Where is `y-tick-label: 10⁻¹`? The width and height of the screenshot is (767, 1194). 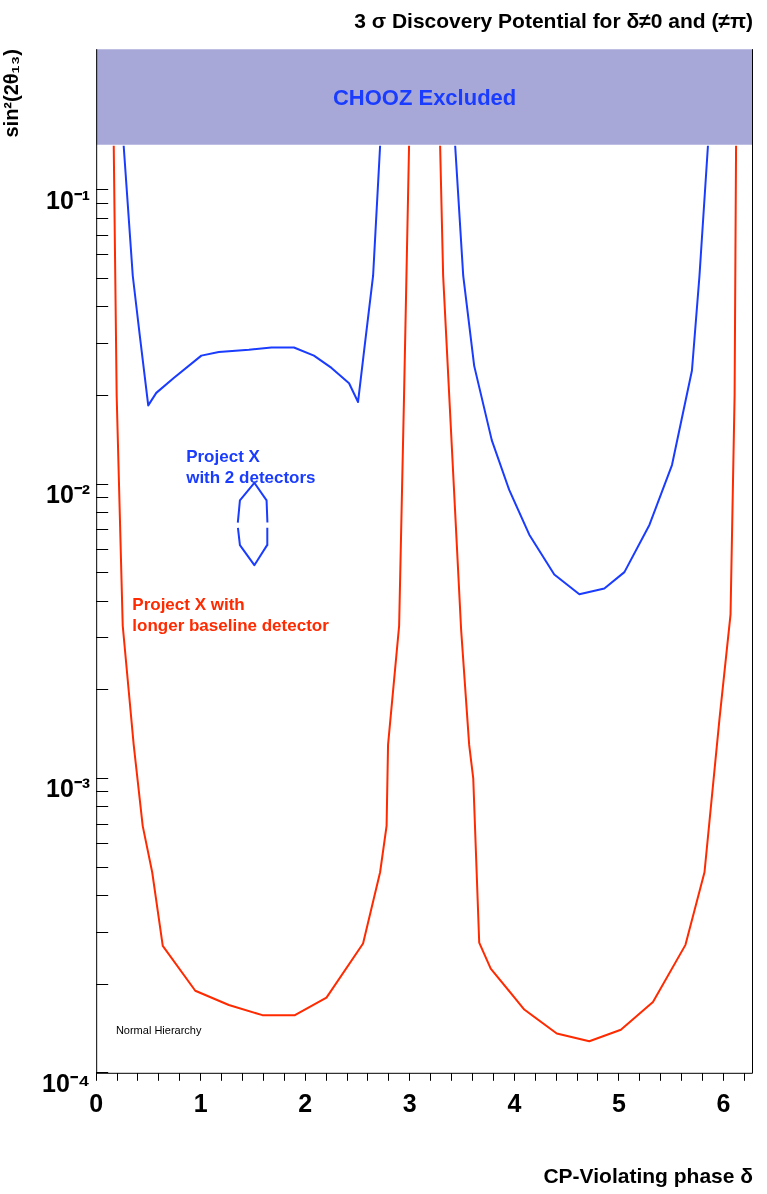 y-tick-label: 10⁻¹ is located at coordinates (68, 199).